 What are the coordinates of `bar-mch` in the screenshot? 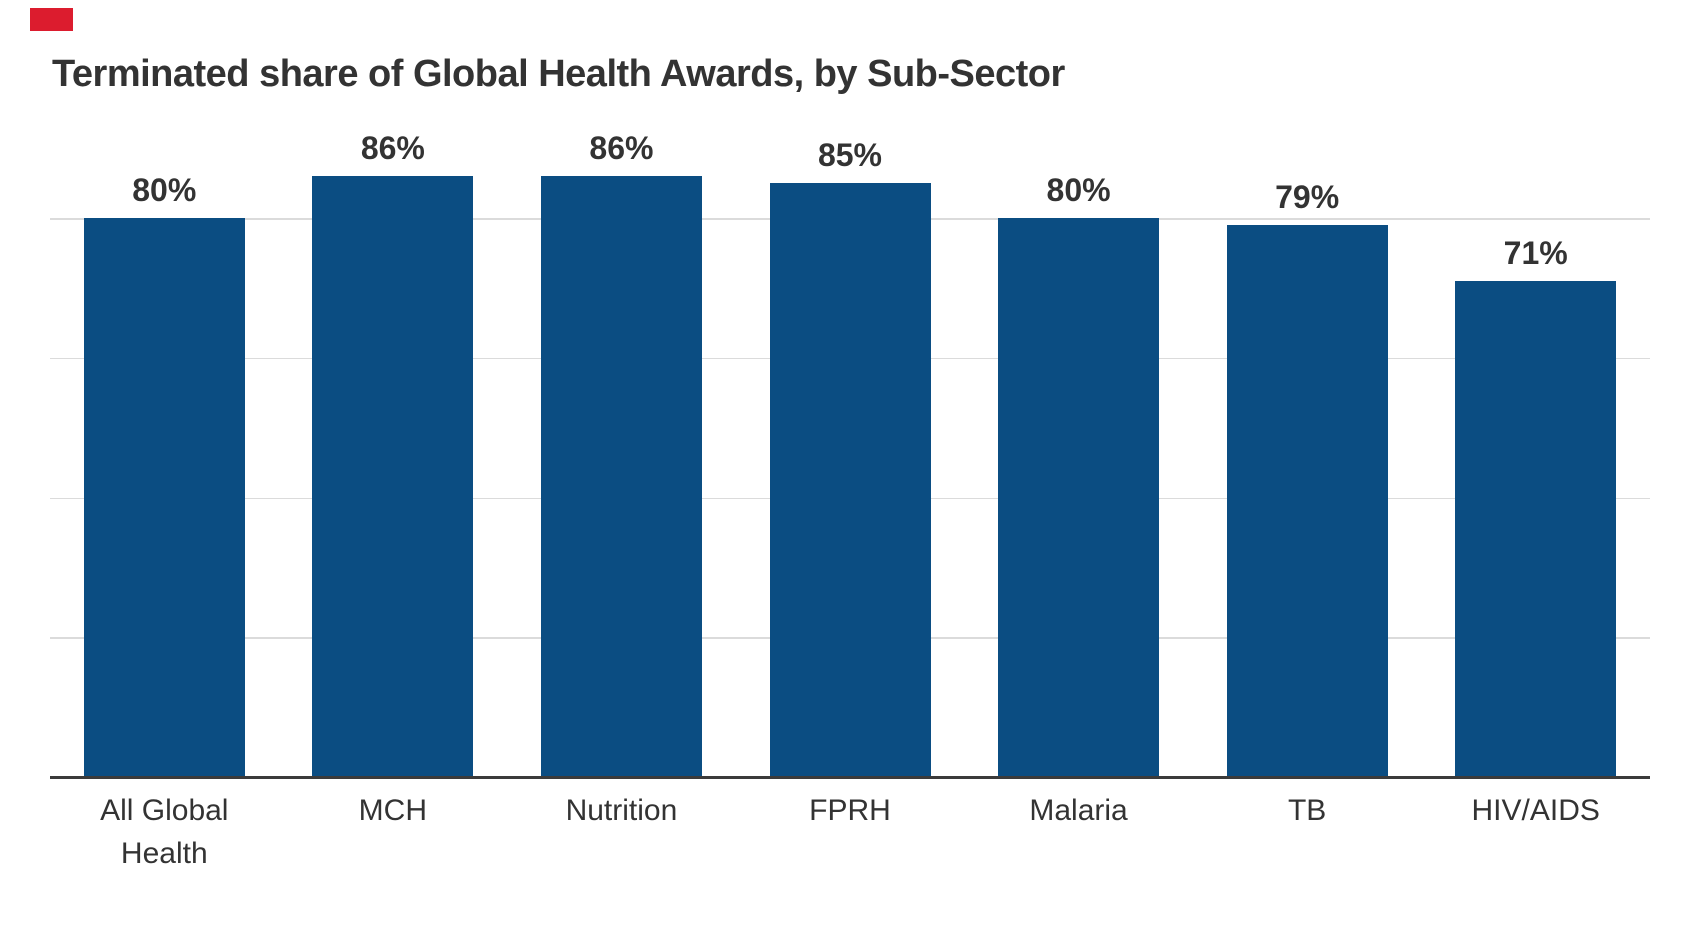 It's located at (393, 476).